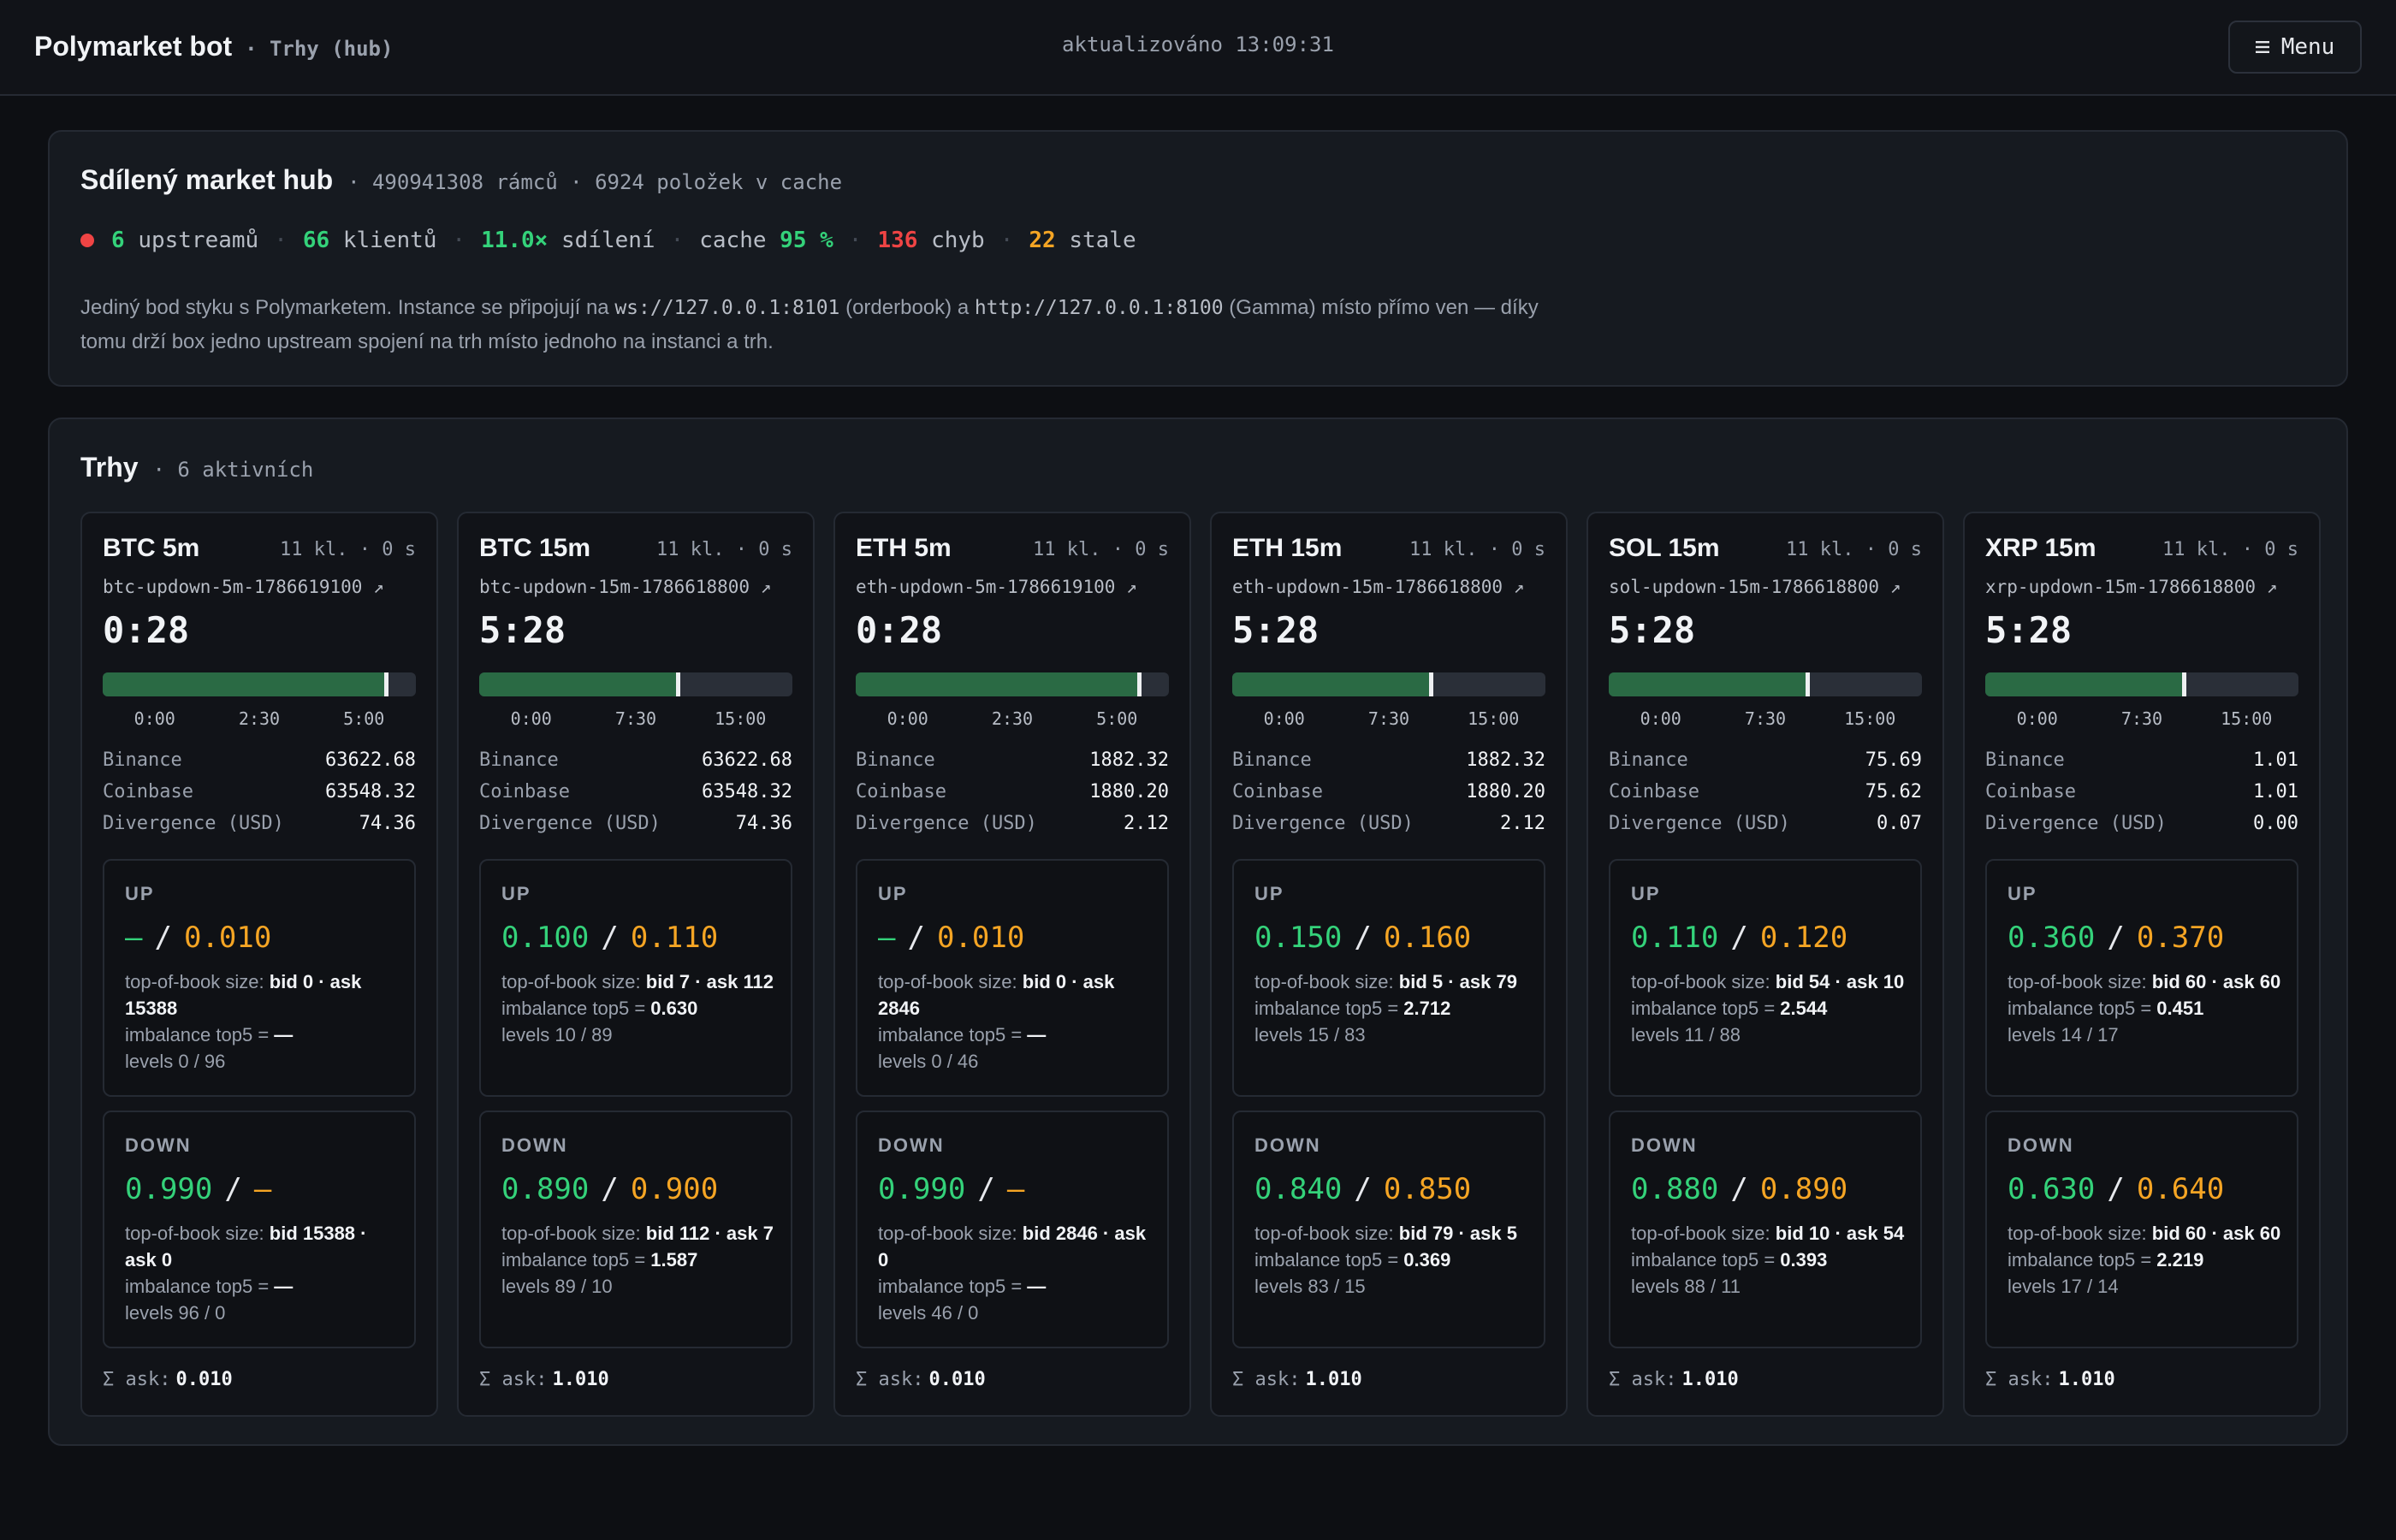  I want to click on market-slug-link: btc-updown-15m-1786618800 ↗, so click(625, 587).